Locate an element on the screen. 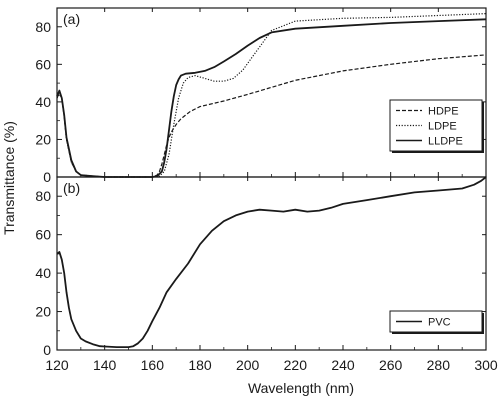 The image size is (500, 405). legend: PVC is located at coordinates (436, 322).